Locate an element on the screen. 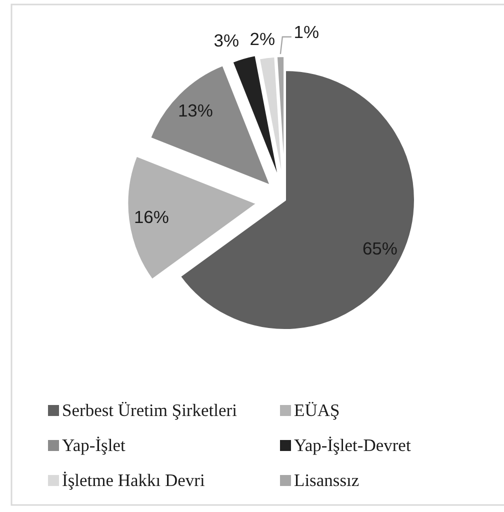 The width and height of the screenshot is (504, 512). legend-label: İşletme Hakkı Devri is located at coordinates (134, 480).